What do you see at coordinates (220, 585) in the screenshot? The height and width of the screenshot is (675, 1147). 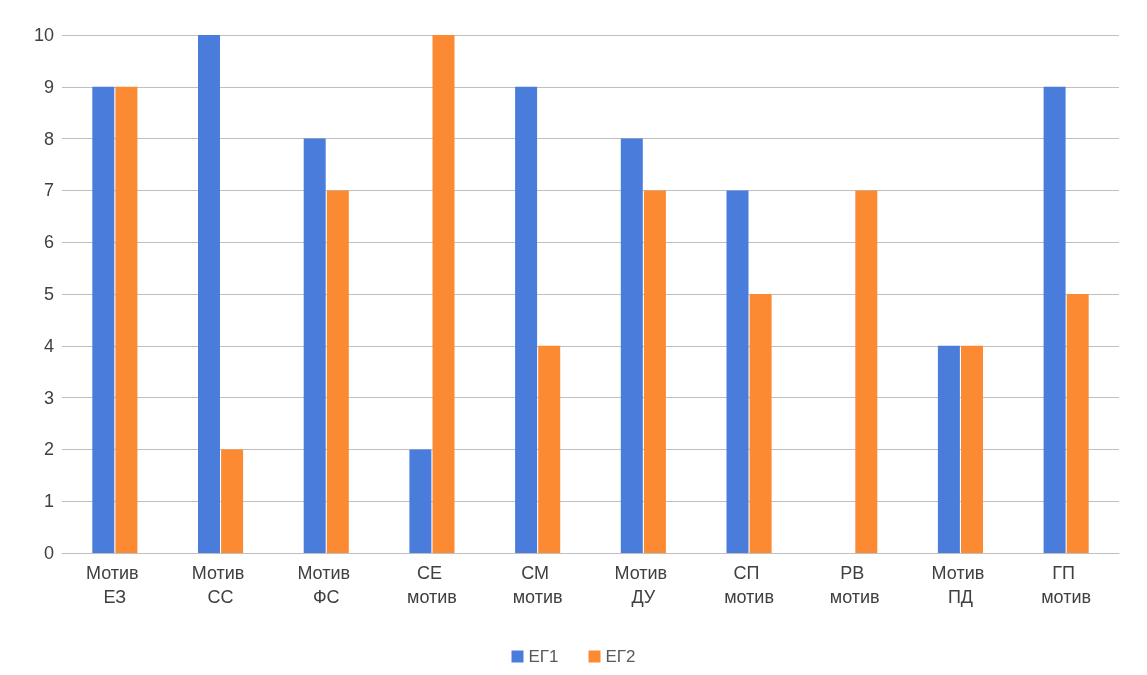 I see `x-tick-label: Мотив СС` at bounding box center [220, 585].